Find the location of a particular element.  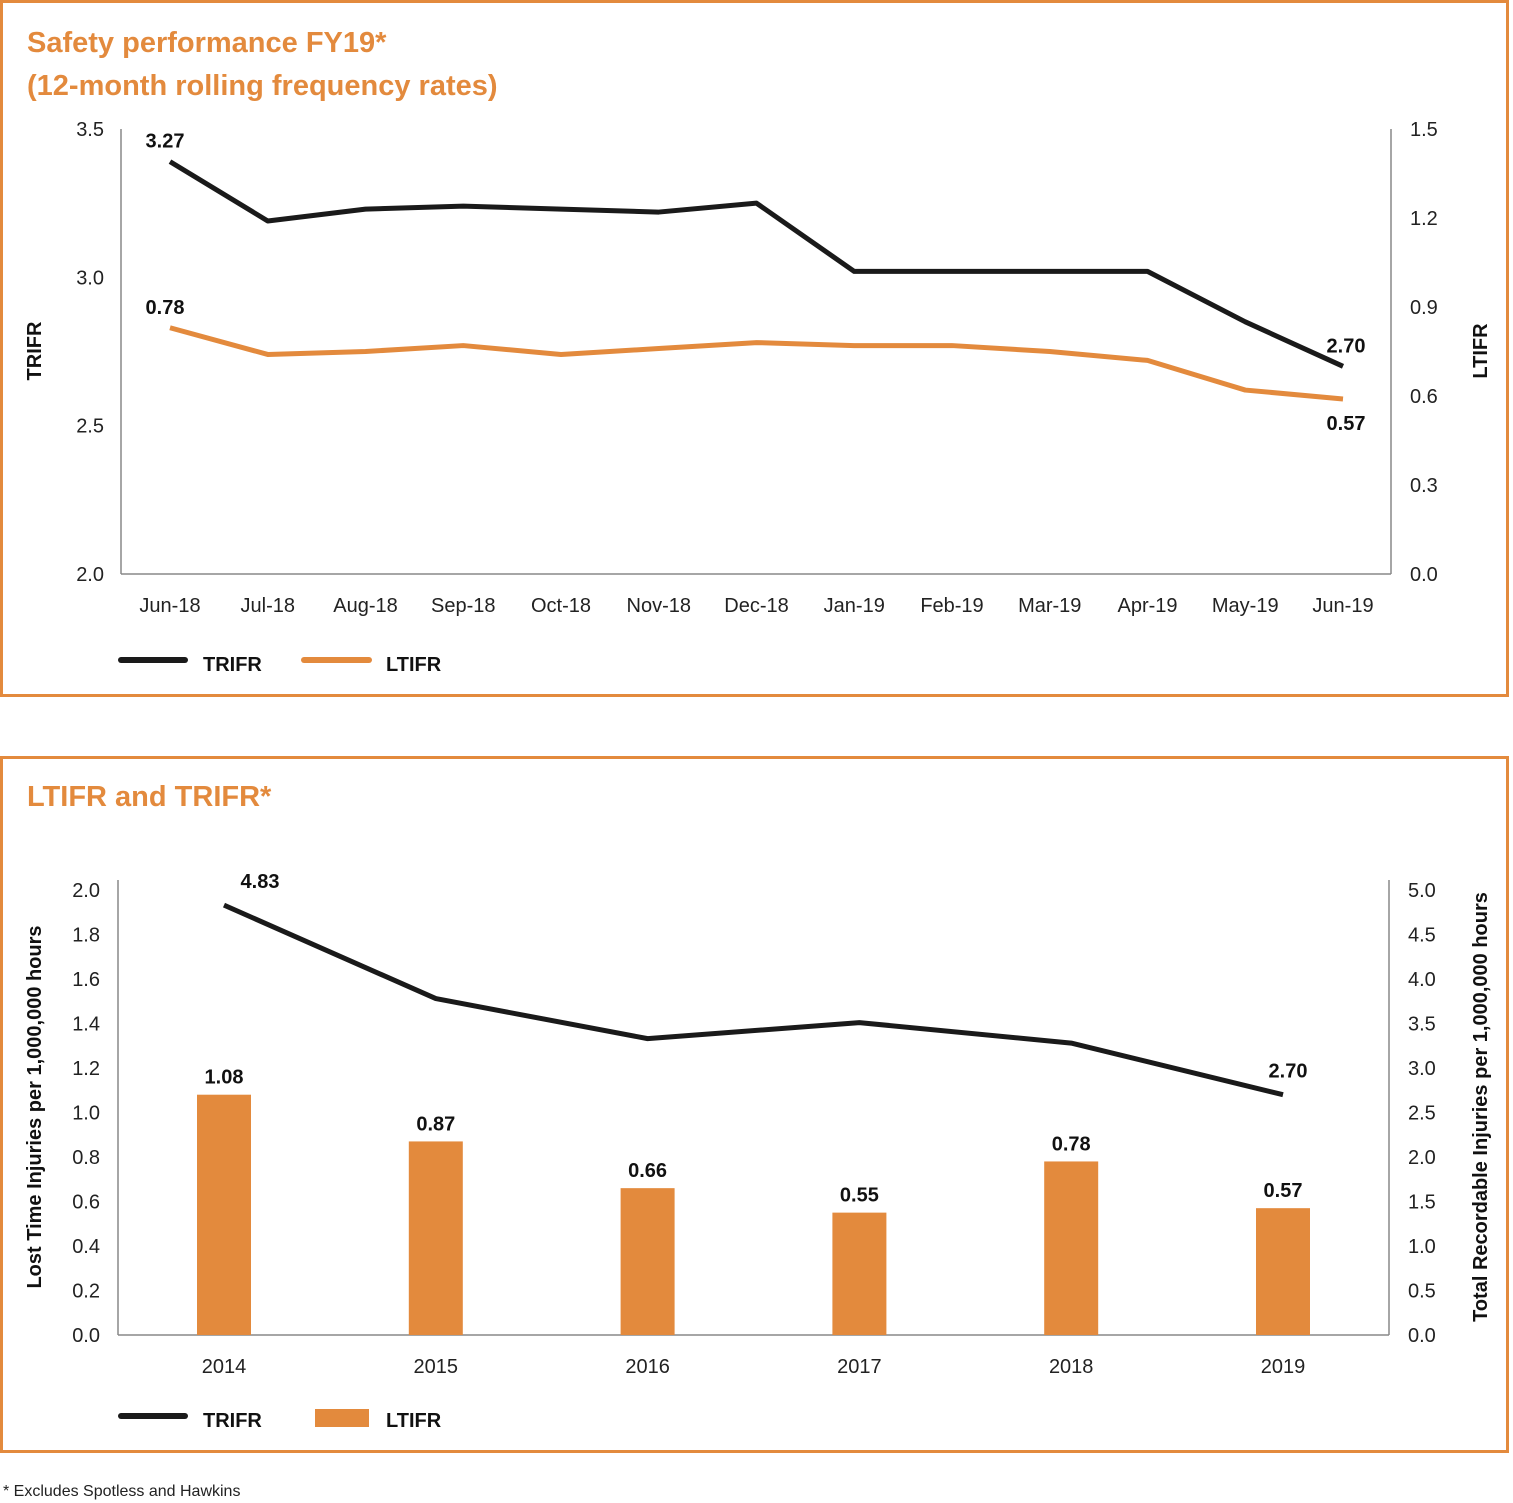

y-tick-label-left: 0.4 is located at coordinates (86, 1247).